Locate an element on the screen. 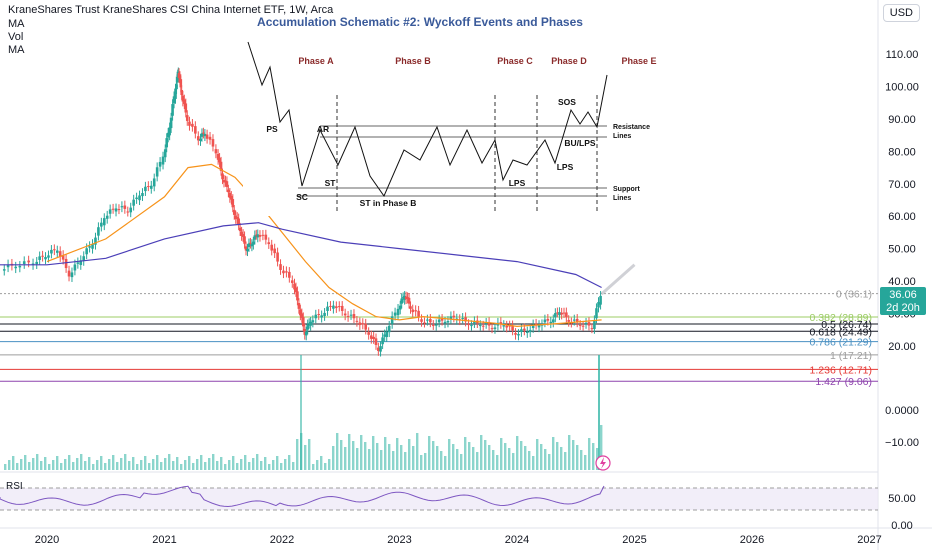 This screenshot has width=932, height=555. indicator-ma-1: MA is located at coordinates (16, 24).